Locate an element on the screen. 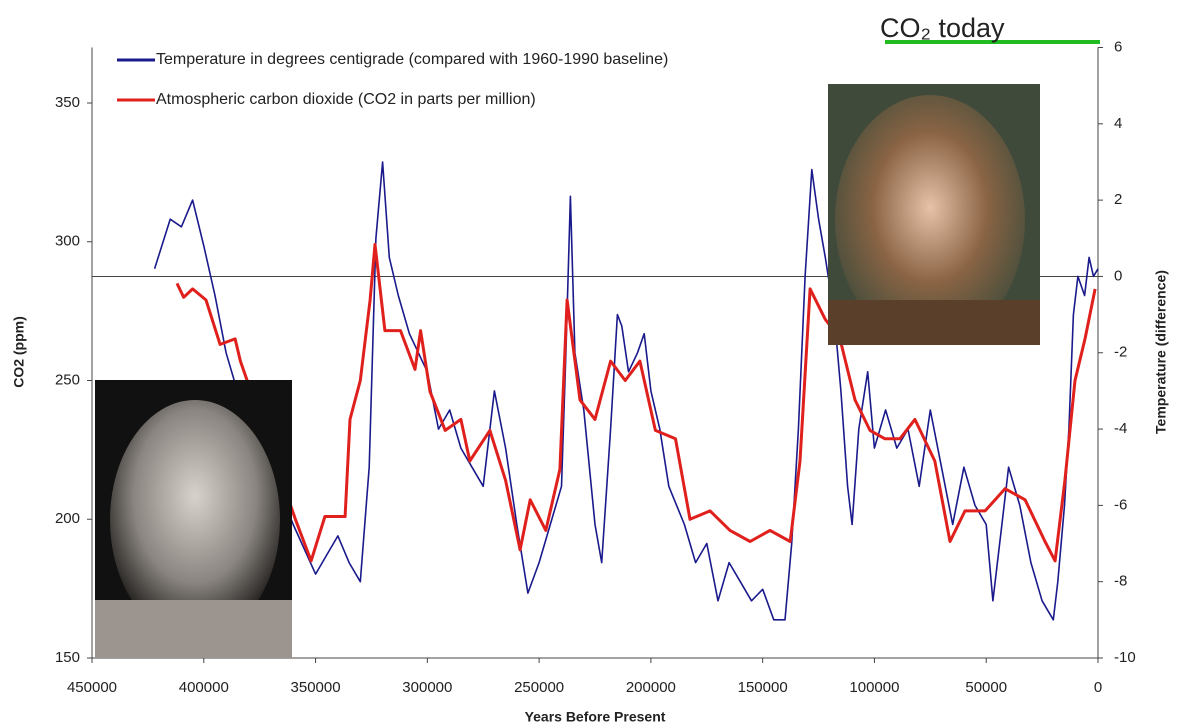  y2-tick-label: 0 is located at coordinates (1118, 275).